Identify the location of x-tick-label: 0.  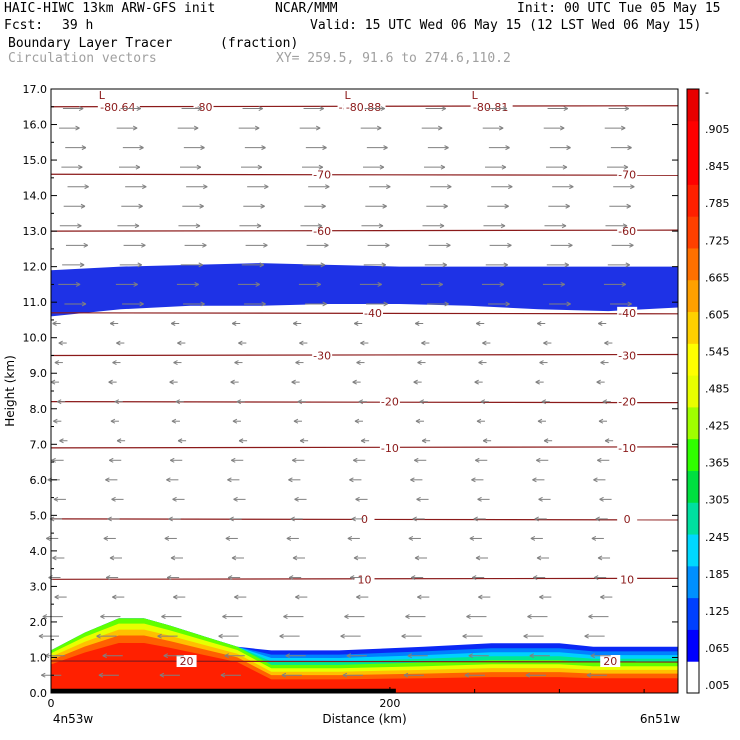
(51, 703).